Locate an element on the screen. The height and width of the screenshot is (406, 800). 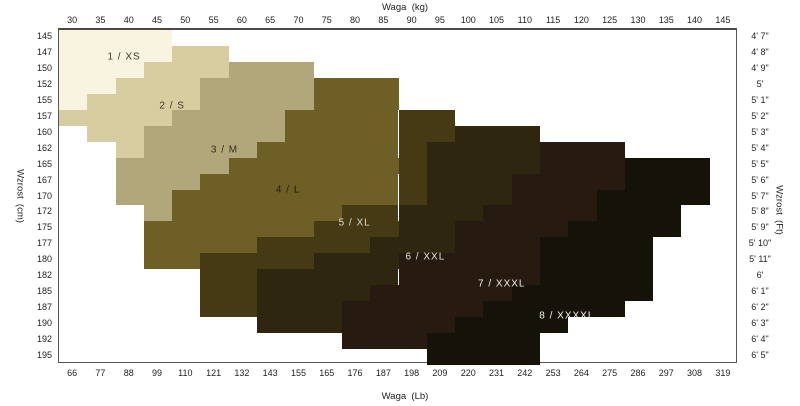
tick-label-kg-75: 75 is located at coordinates (326, 20).